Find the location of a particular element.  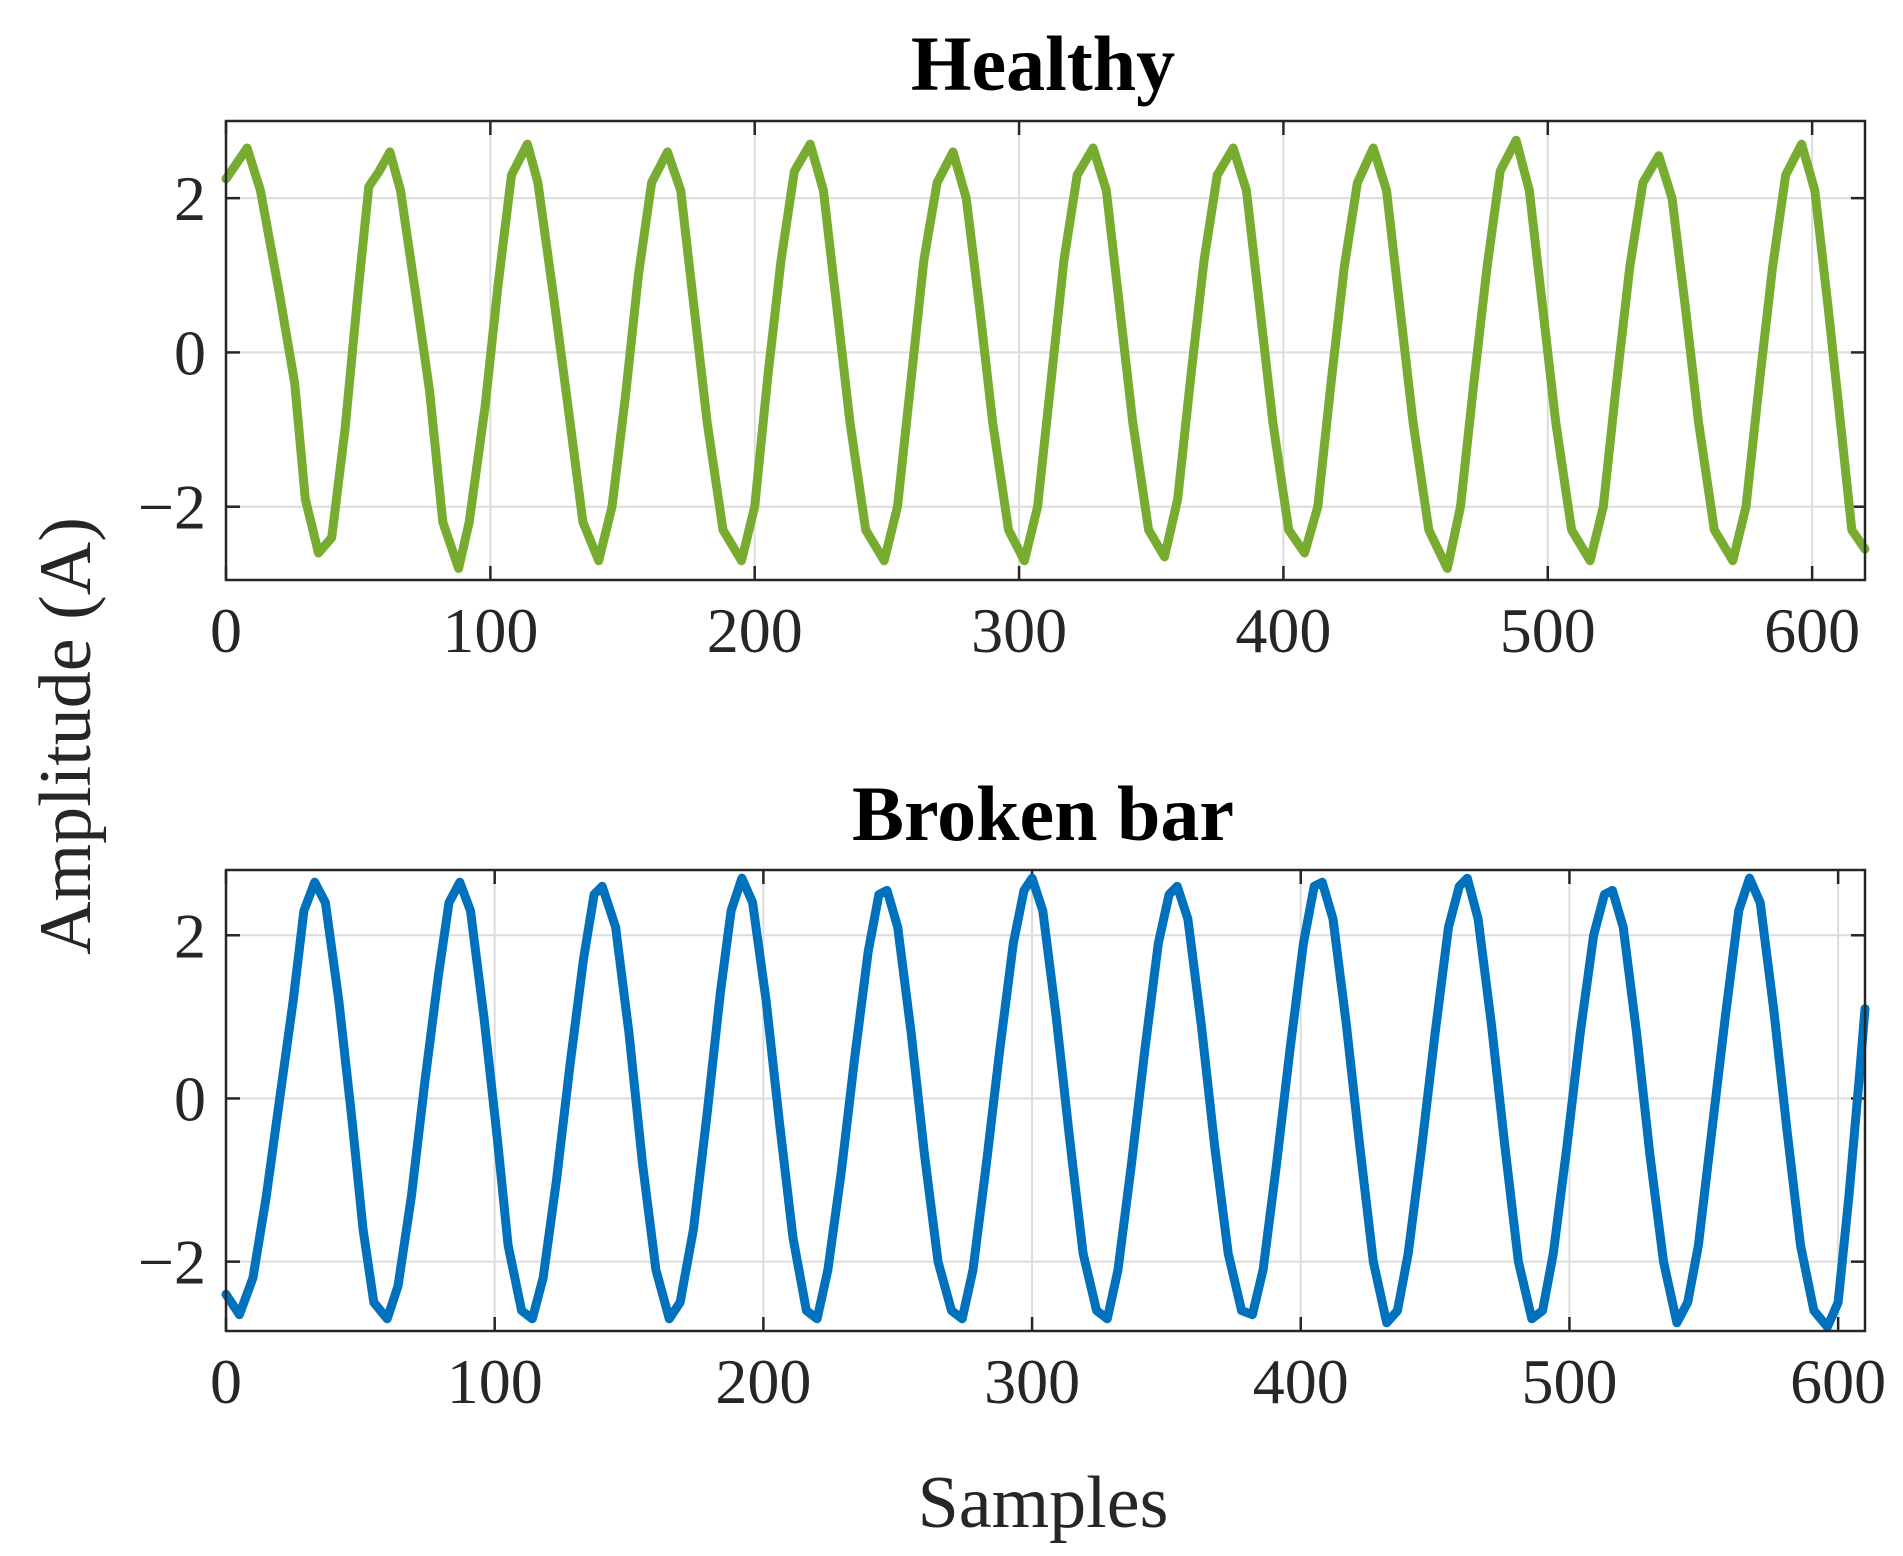

broken-bar-xtick-label: 600 is located at coordinates (1838, 1381).